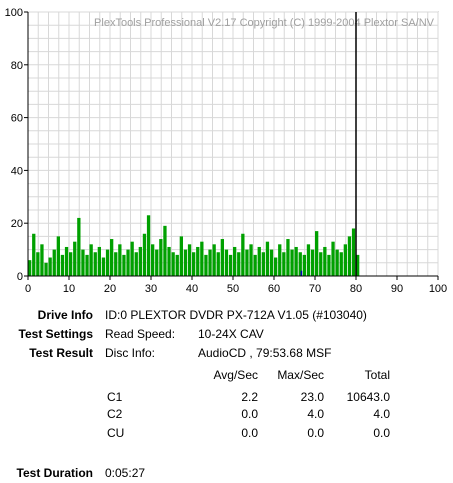 This screenshot has width=453, height=483. What do you see at coordinates (28, 289) in the screenshot?
I see `x-tick-label: 0` at bounding box center [28, 289].